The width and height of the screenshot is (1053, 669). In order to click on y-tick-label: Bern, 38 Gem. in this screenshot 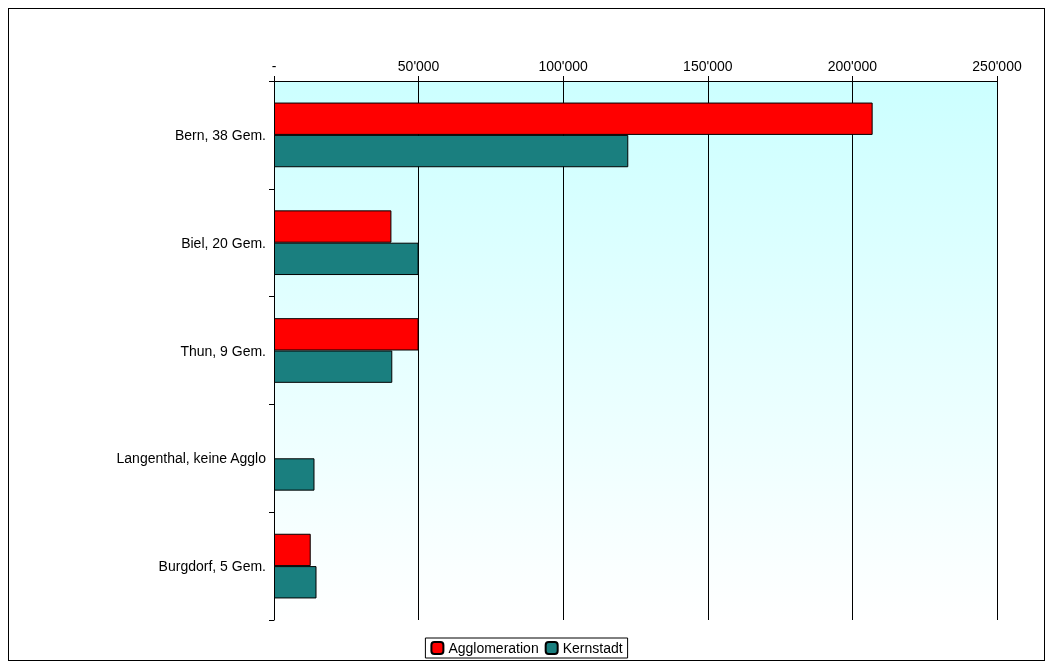, I will do `click(220, 134)`.